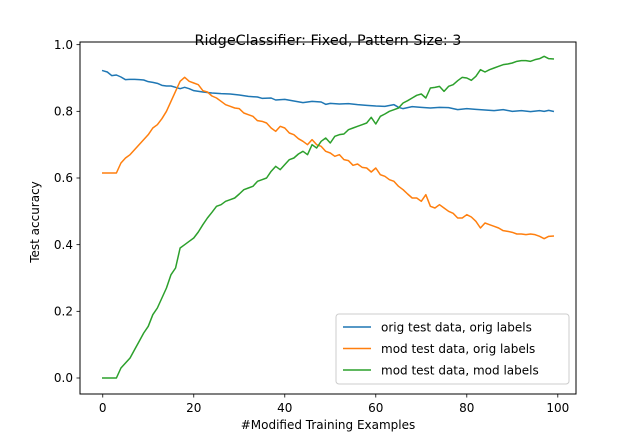 This screenshot has height=438, width=640. I want to click on y-tick-label: 0.8, so click(63, 112).